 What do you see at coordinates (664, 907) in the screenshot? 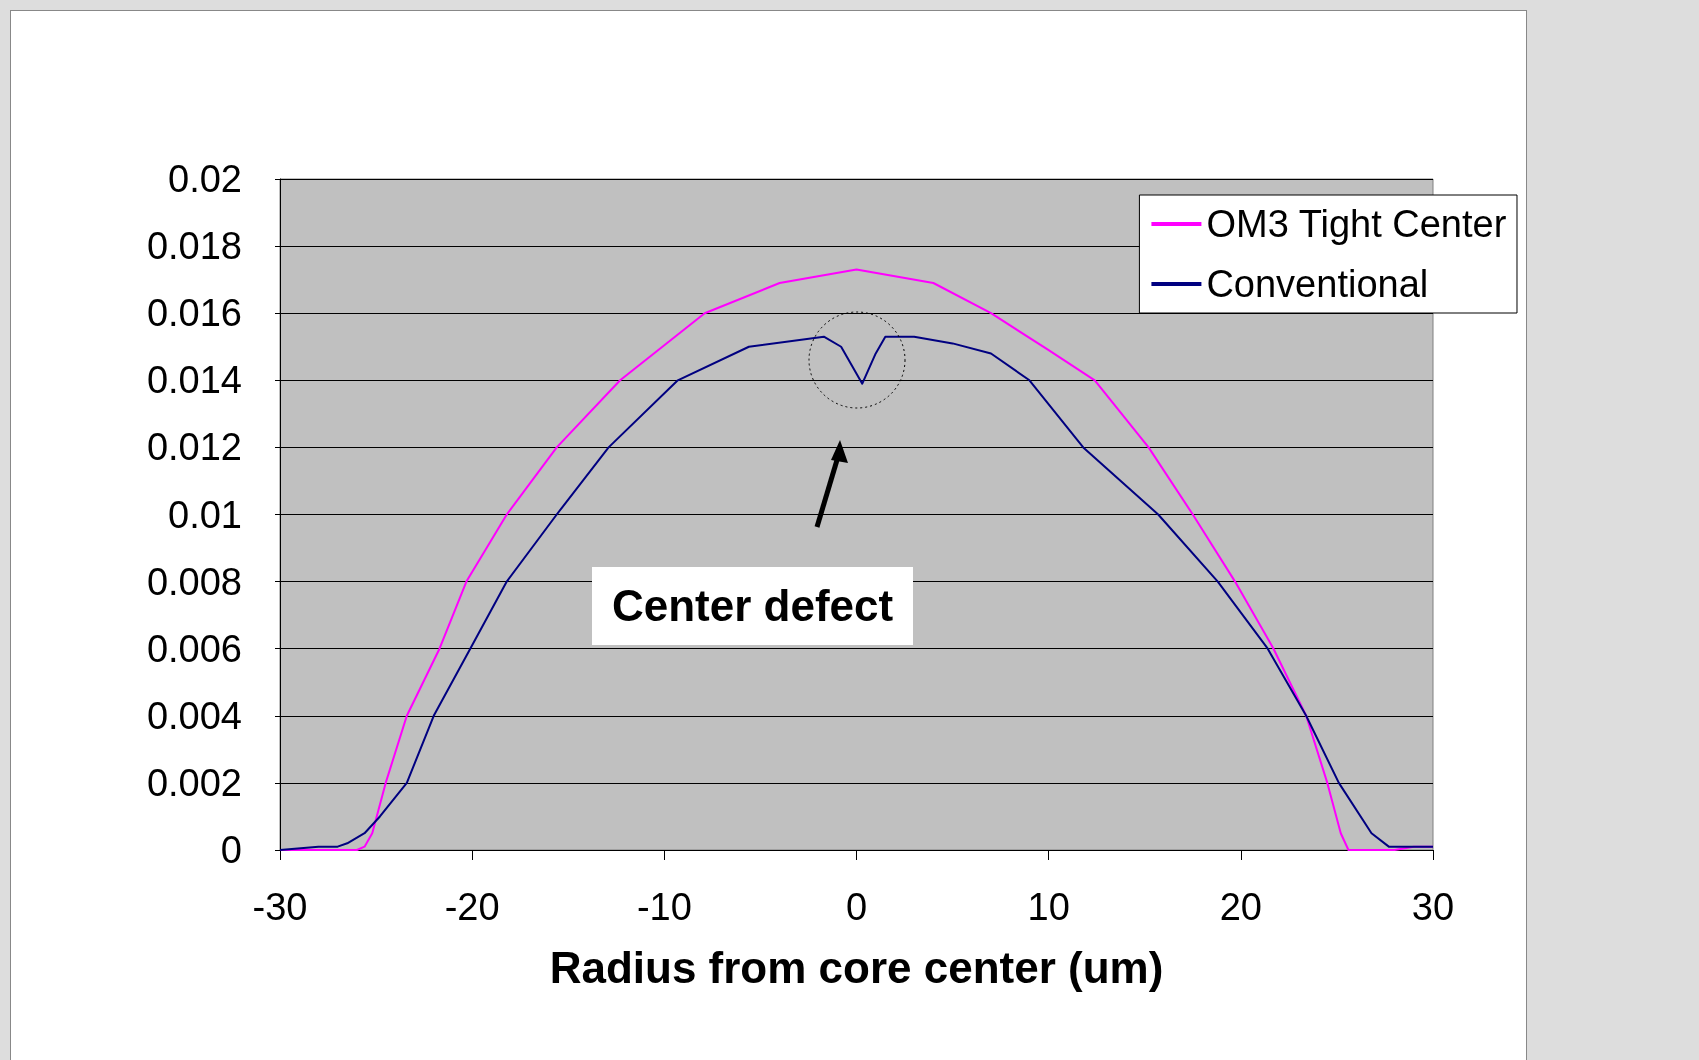
I see `x-tick-label: -10` at bounding box center [664, 907].